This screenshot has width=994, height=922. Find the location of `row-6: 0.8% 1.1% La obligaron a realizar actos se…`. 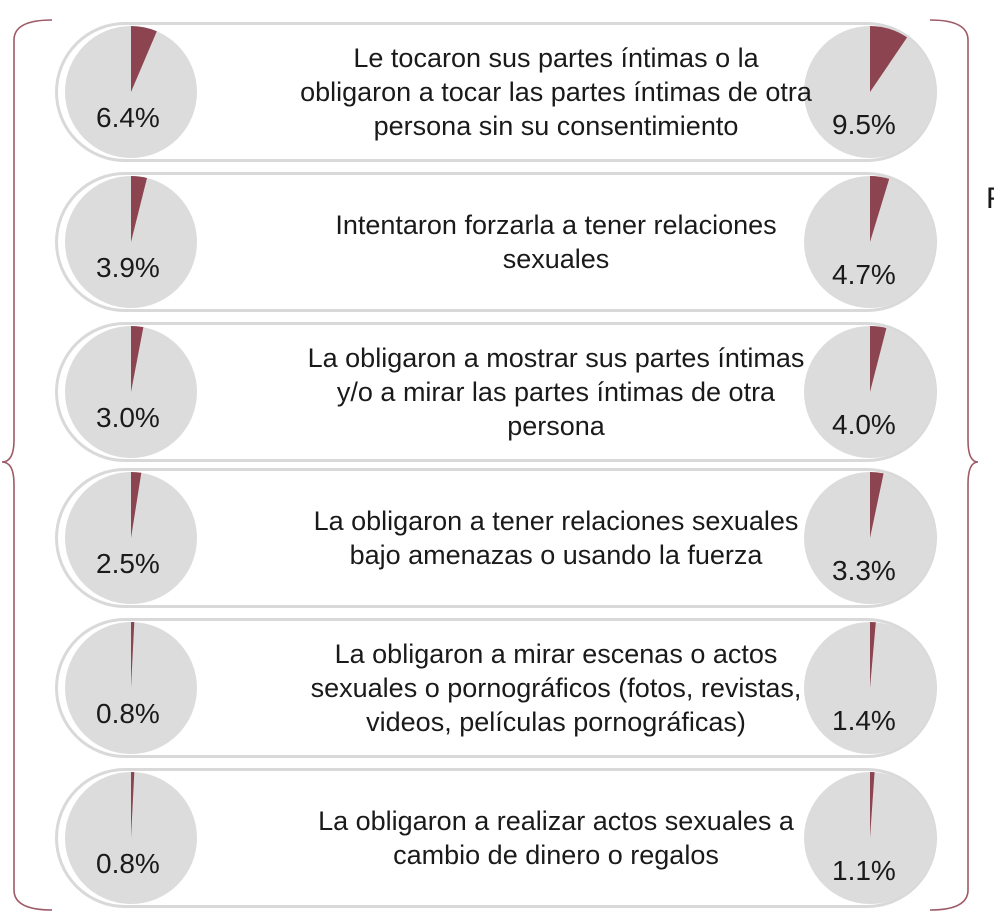

row-6: 0.8% 1.1% La obligaron a realizar actos se… is located at coordinates (496, 838).